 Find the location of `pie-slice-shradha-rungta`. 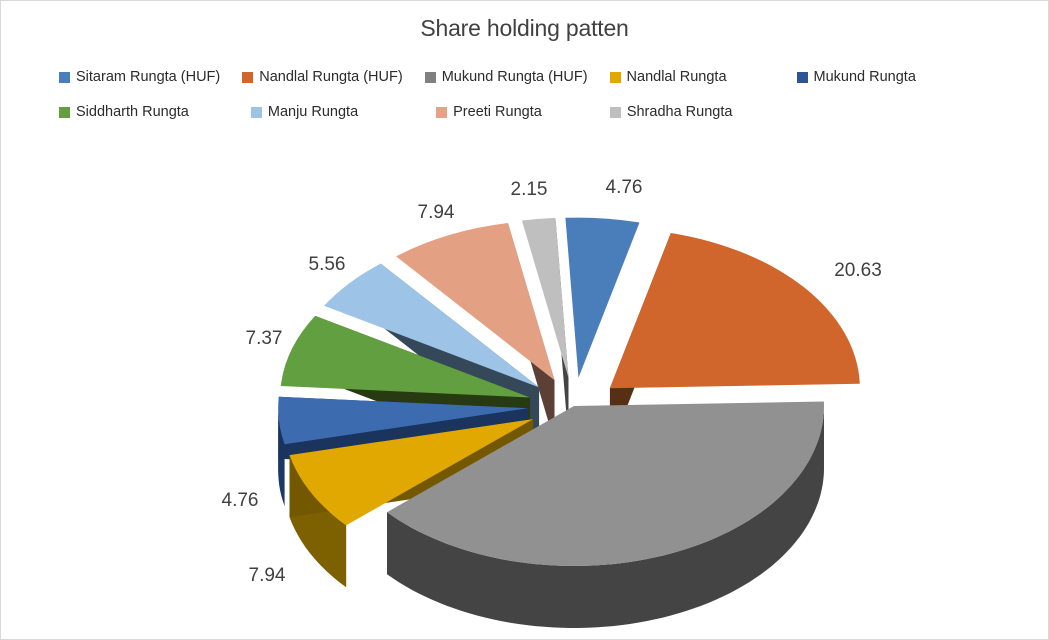

pie-slice-shradha-rungta is located at coordinates (545, 297).